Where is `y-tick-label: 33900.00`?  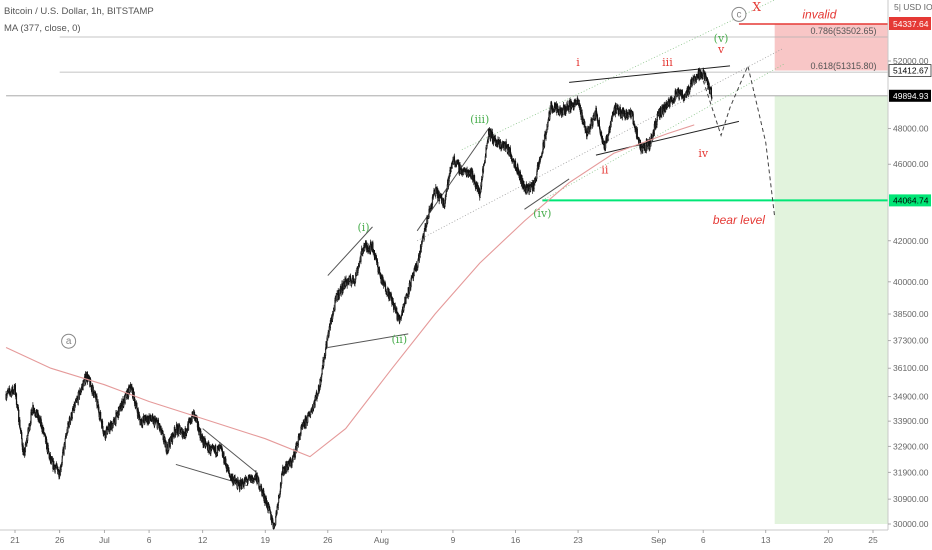 y-tick-label: 33900.00 is located at coordinates (911, 421).